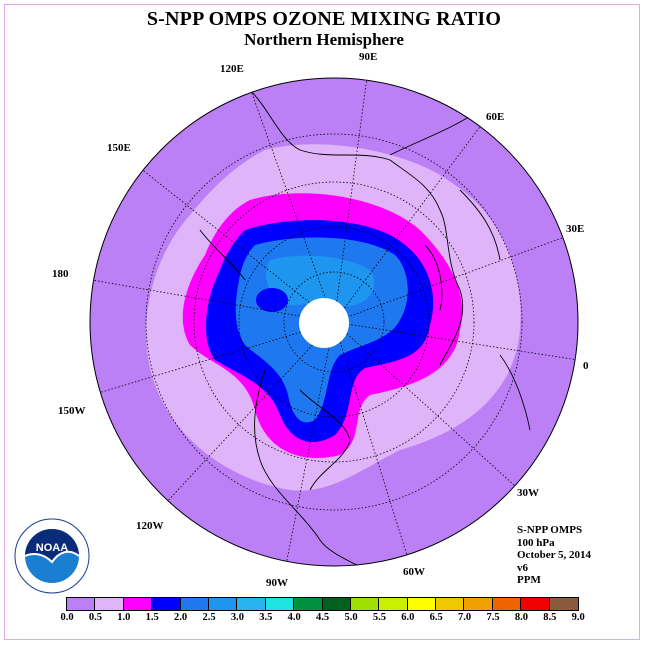 Image resolution: width=648 pixels, height=648 pixels. What do you see at coordinates (232, 69) in the screenshot?
I see `lon-label-120e: 120E` at bounding box center [232, 69].